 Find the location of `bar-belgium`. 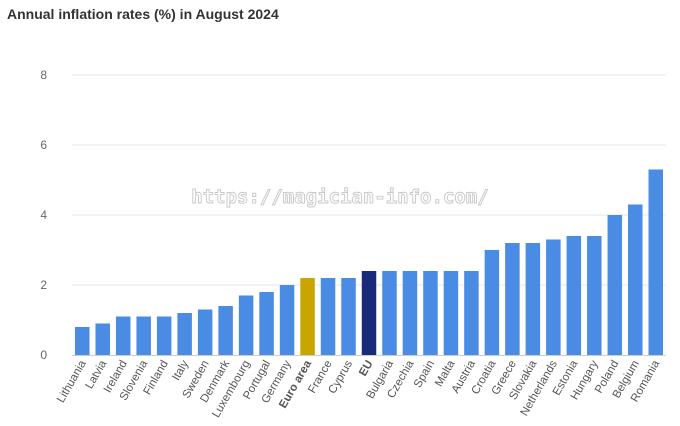

bar-belgium is located at coordinates (635, 279).